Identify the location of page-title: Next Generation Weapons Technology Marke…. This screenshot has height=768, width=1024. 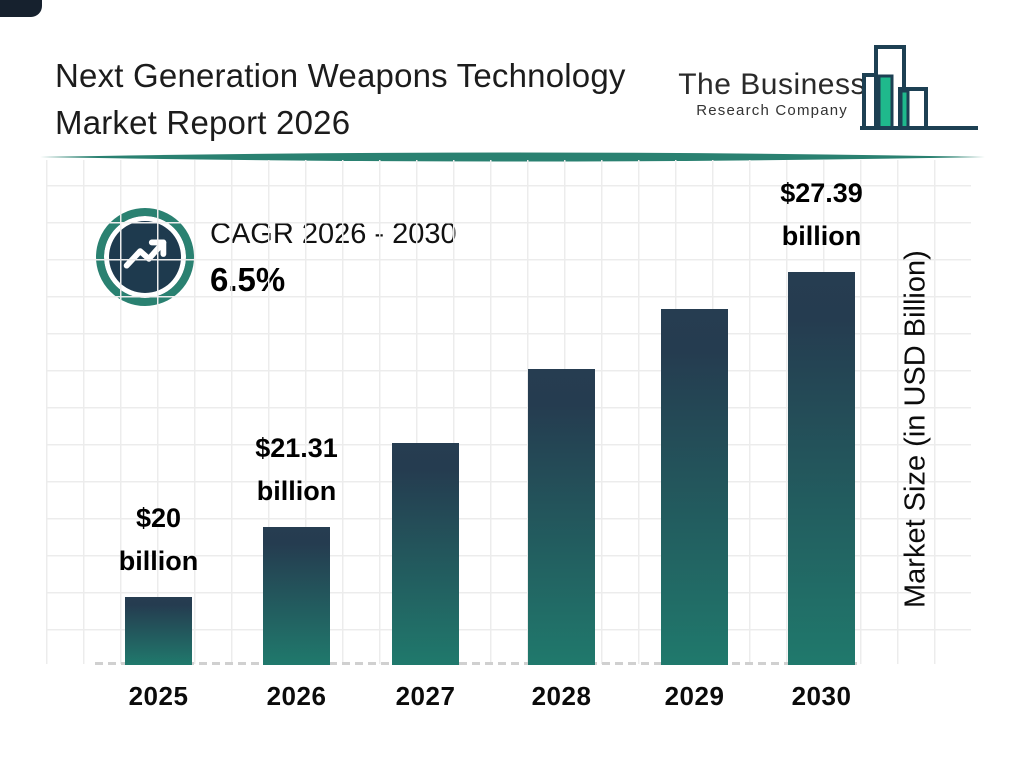
(385, 99).